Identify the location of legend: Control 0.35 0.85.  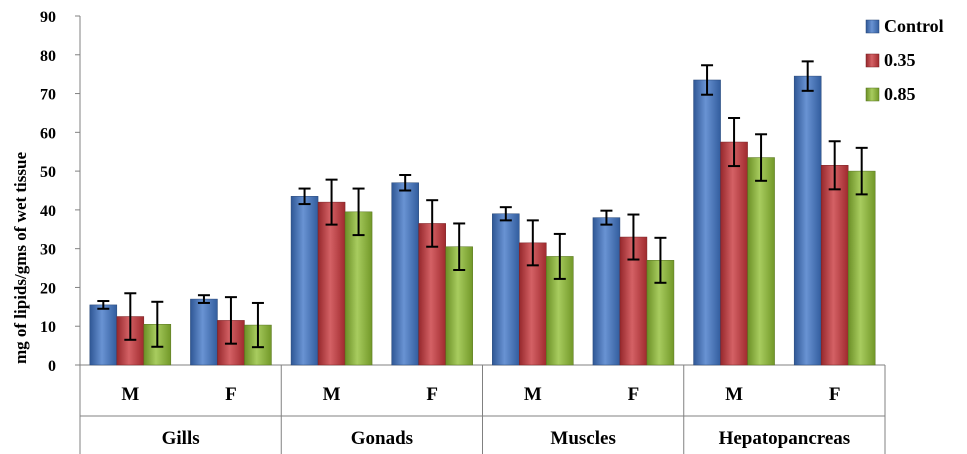
(904, 60).